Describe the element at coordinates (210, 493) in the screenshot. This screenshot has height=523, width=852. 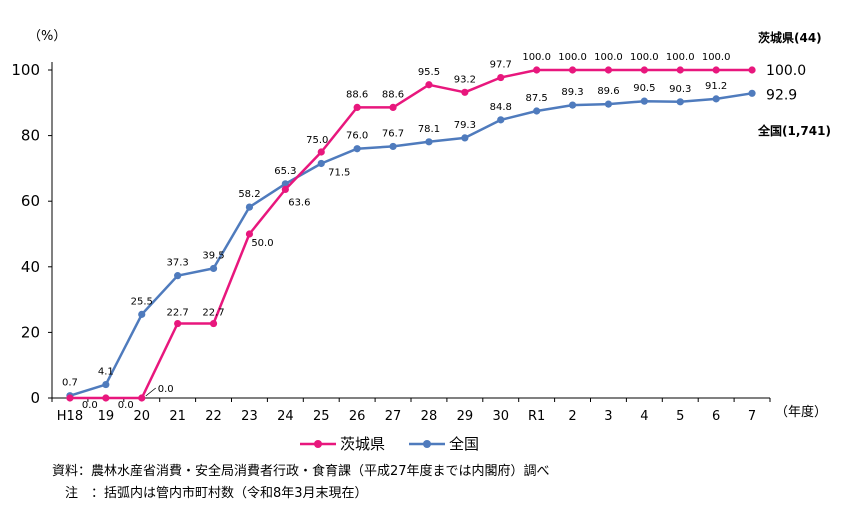
I see `footnote: 注 ：括弧内は管内市町村数（令和8年3月末現在）` at that location.